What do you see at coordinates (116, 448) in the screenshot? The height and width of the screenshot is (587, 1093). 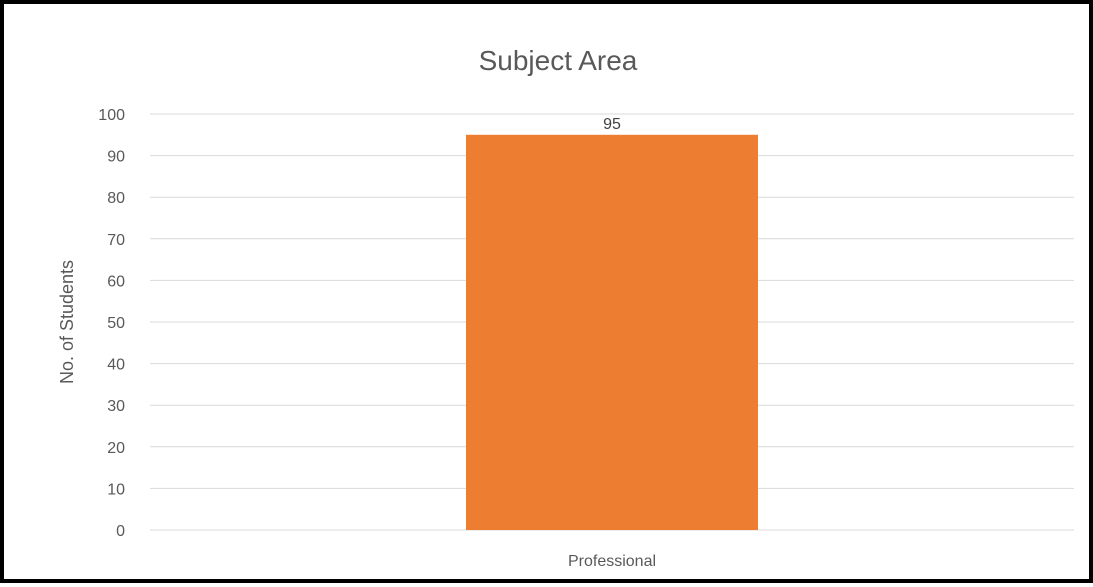 I see `y-tick-label: 20` at bounding box center [116, 448].